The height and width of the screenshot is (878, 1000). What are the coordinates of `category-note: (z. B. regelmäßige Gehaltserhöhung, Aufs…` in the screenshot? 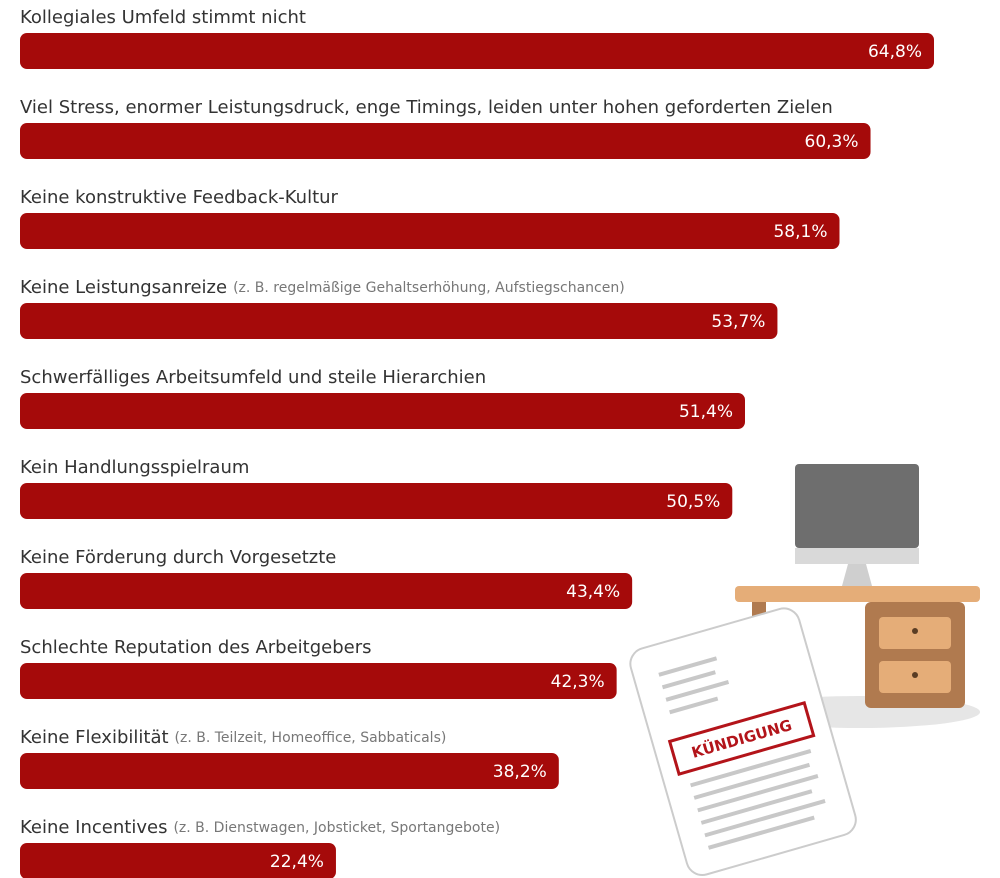 It's located at (429, 288).